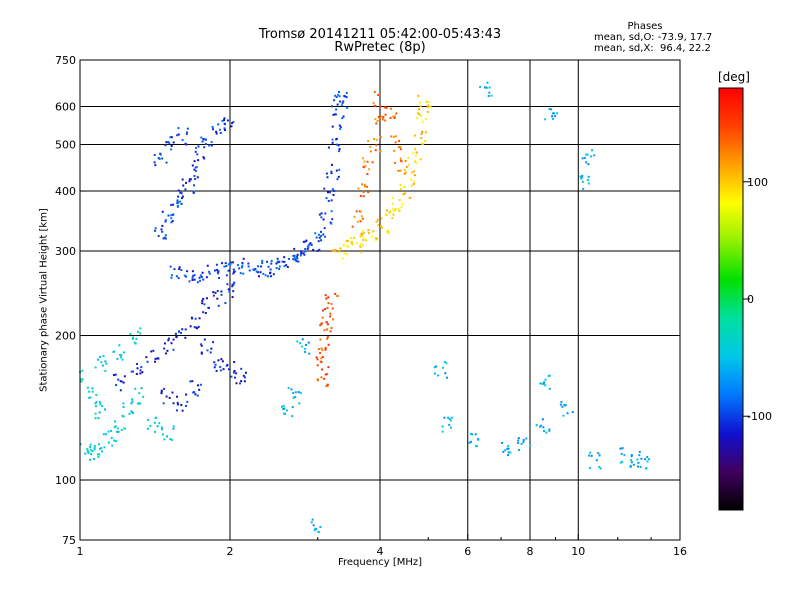  What do you see at coordinates (380, 562) in the screenshot?
I see `x-axis-label: Frequency [MHz]` at bounding box center [380, 562].